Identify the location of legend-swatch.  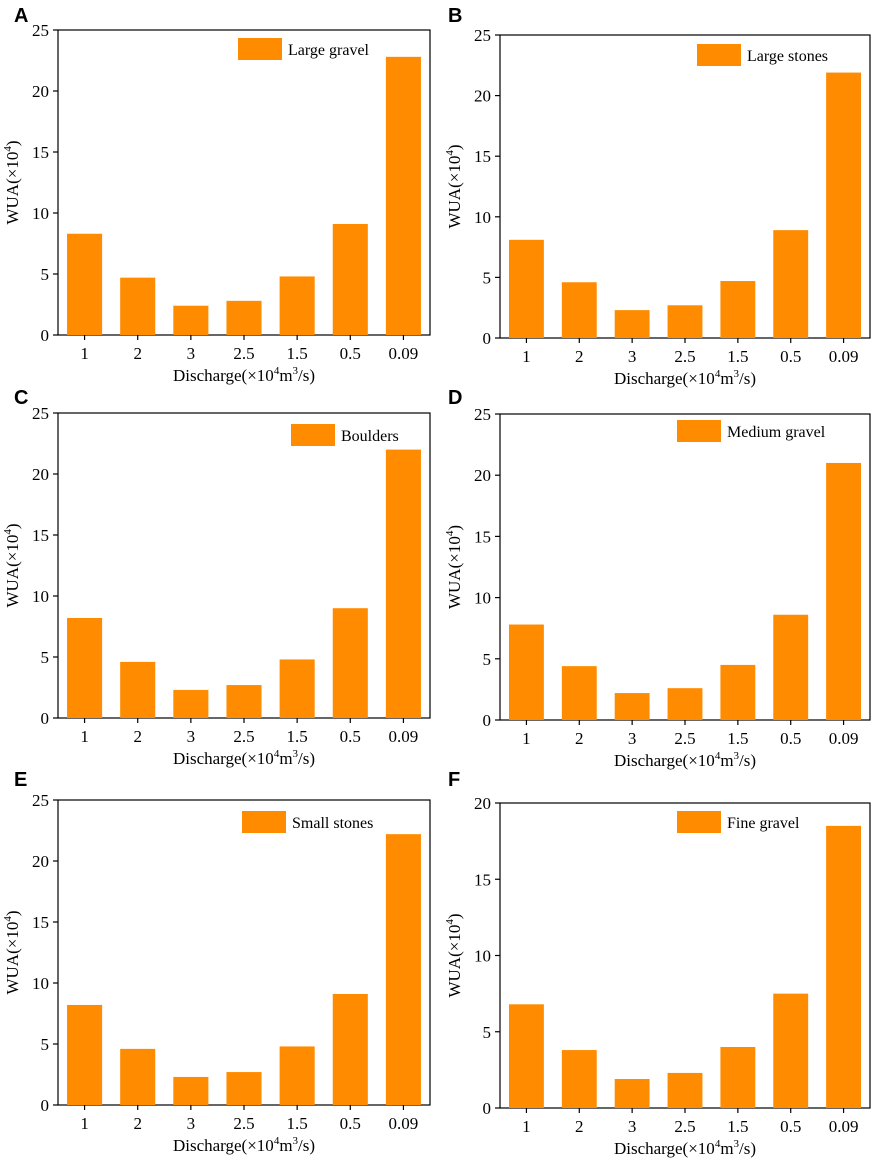
(264, 822).